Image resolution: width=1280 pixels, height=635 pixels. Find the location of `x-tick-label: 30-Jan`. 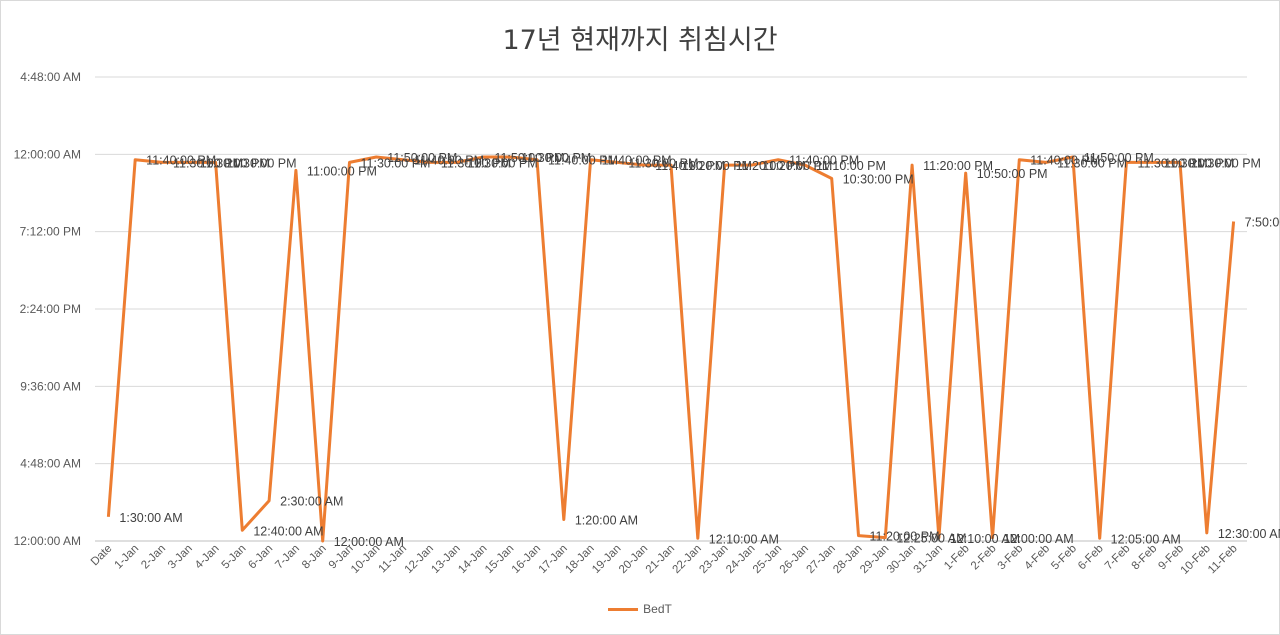

x-tick-label: 30-Jan is located at coordinates (901, 559).